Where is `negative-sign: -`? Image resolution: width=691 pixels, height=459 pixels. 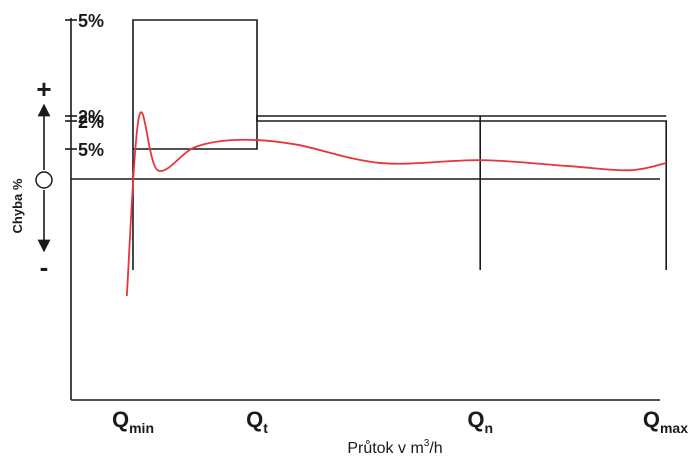
negative-sign: - is located at coordinates (44, 267).